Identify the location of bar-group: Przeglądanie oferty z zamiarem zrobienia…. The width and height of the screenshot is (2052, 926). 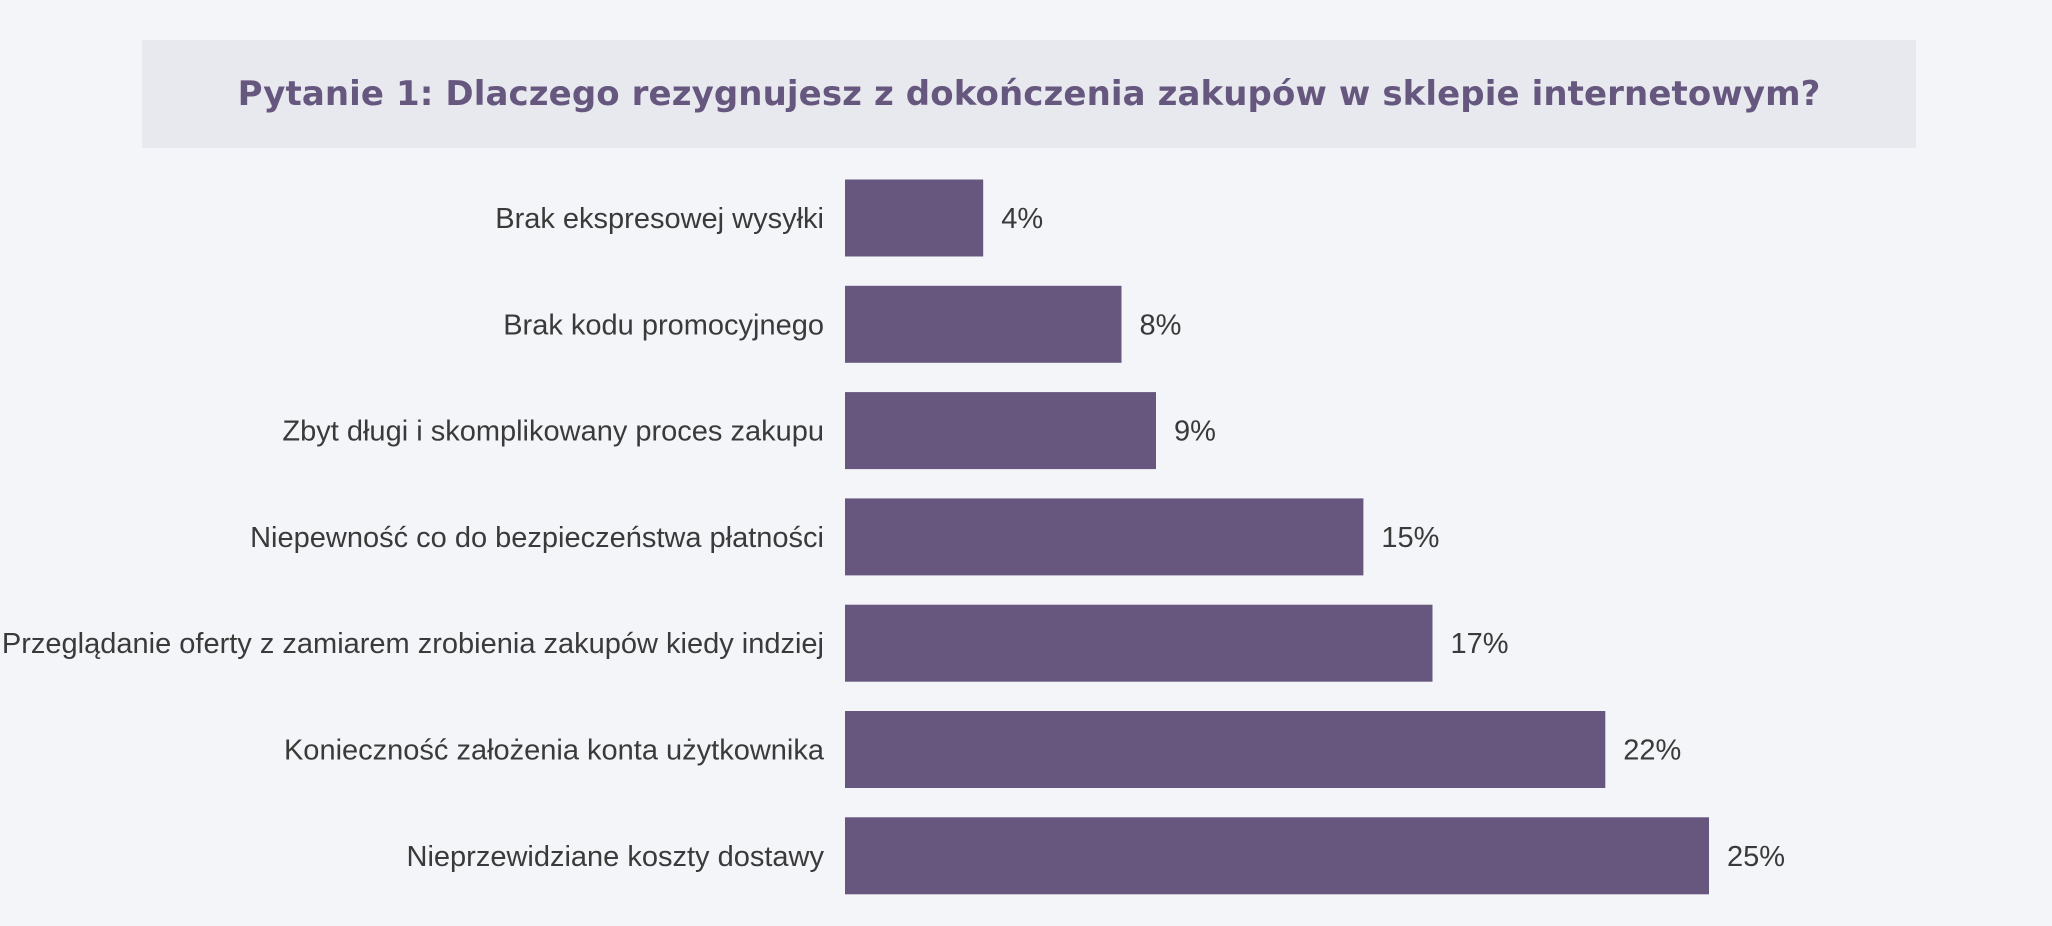
(755, 643).